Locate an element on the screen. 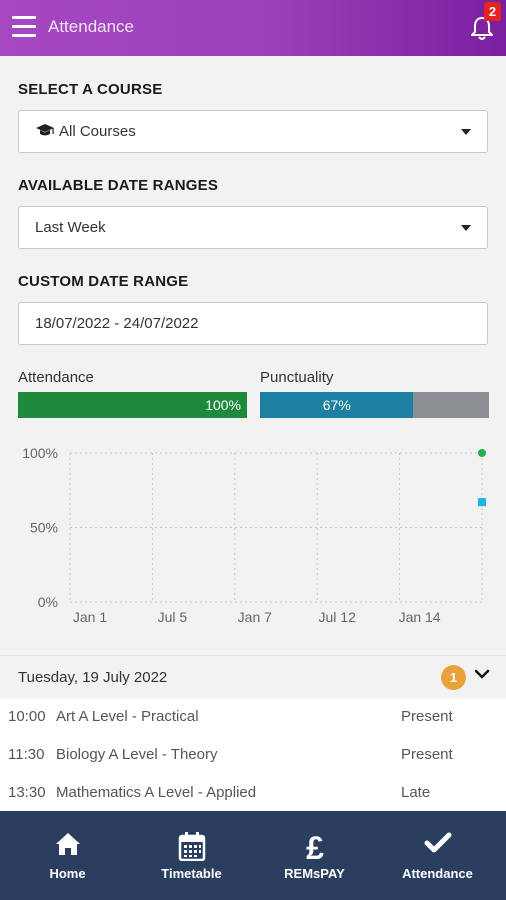 The height and width of the screenshot is (900, 506). home-icon is located at coordinates (67, 844).